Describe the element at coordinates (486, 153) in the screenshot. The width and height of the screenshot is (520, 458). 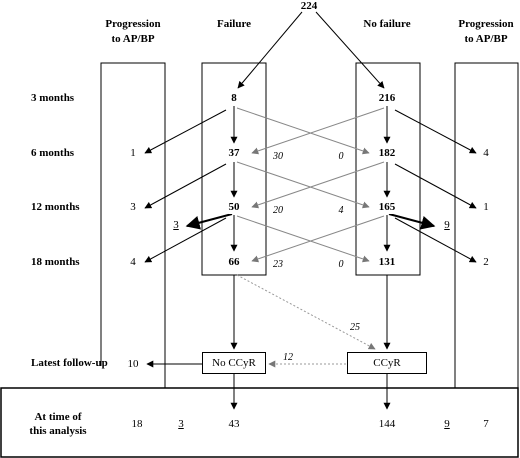
I see `progression-right-6m: 4` at that location.